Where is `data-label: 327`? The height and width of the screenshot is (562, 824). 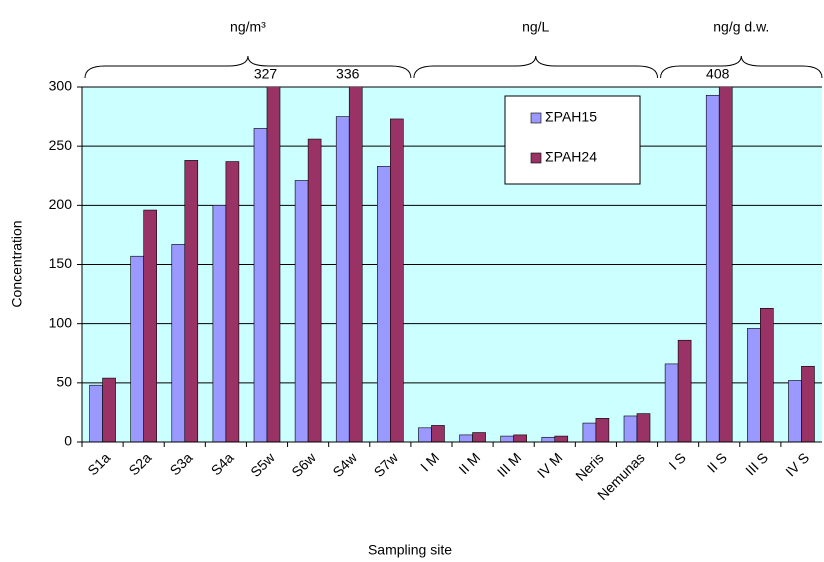 data-label: 327 is located at coordinates (266, 74).